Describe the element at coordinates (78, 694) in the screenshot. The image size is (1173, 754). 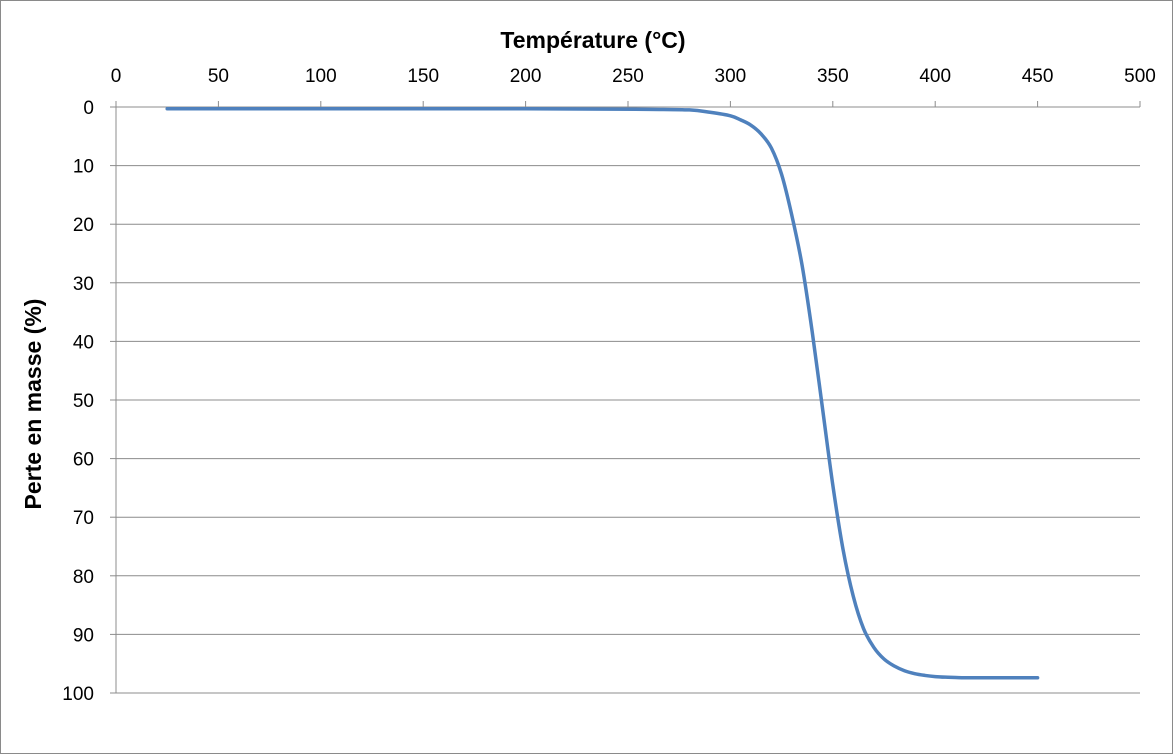
I see `y-tick-label-100: 100` at that location.